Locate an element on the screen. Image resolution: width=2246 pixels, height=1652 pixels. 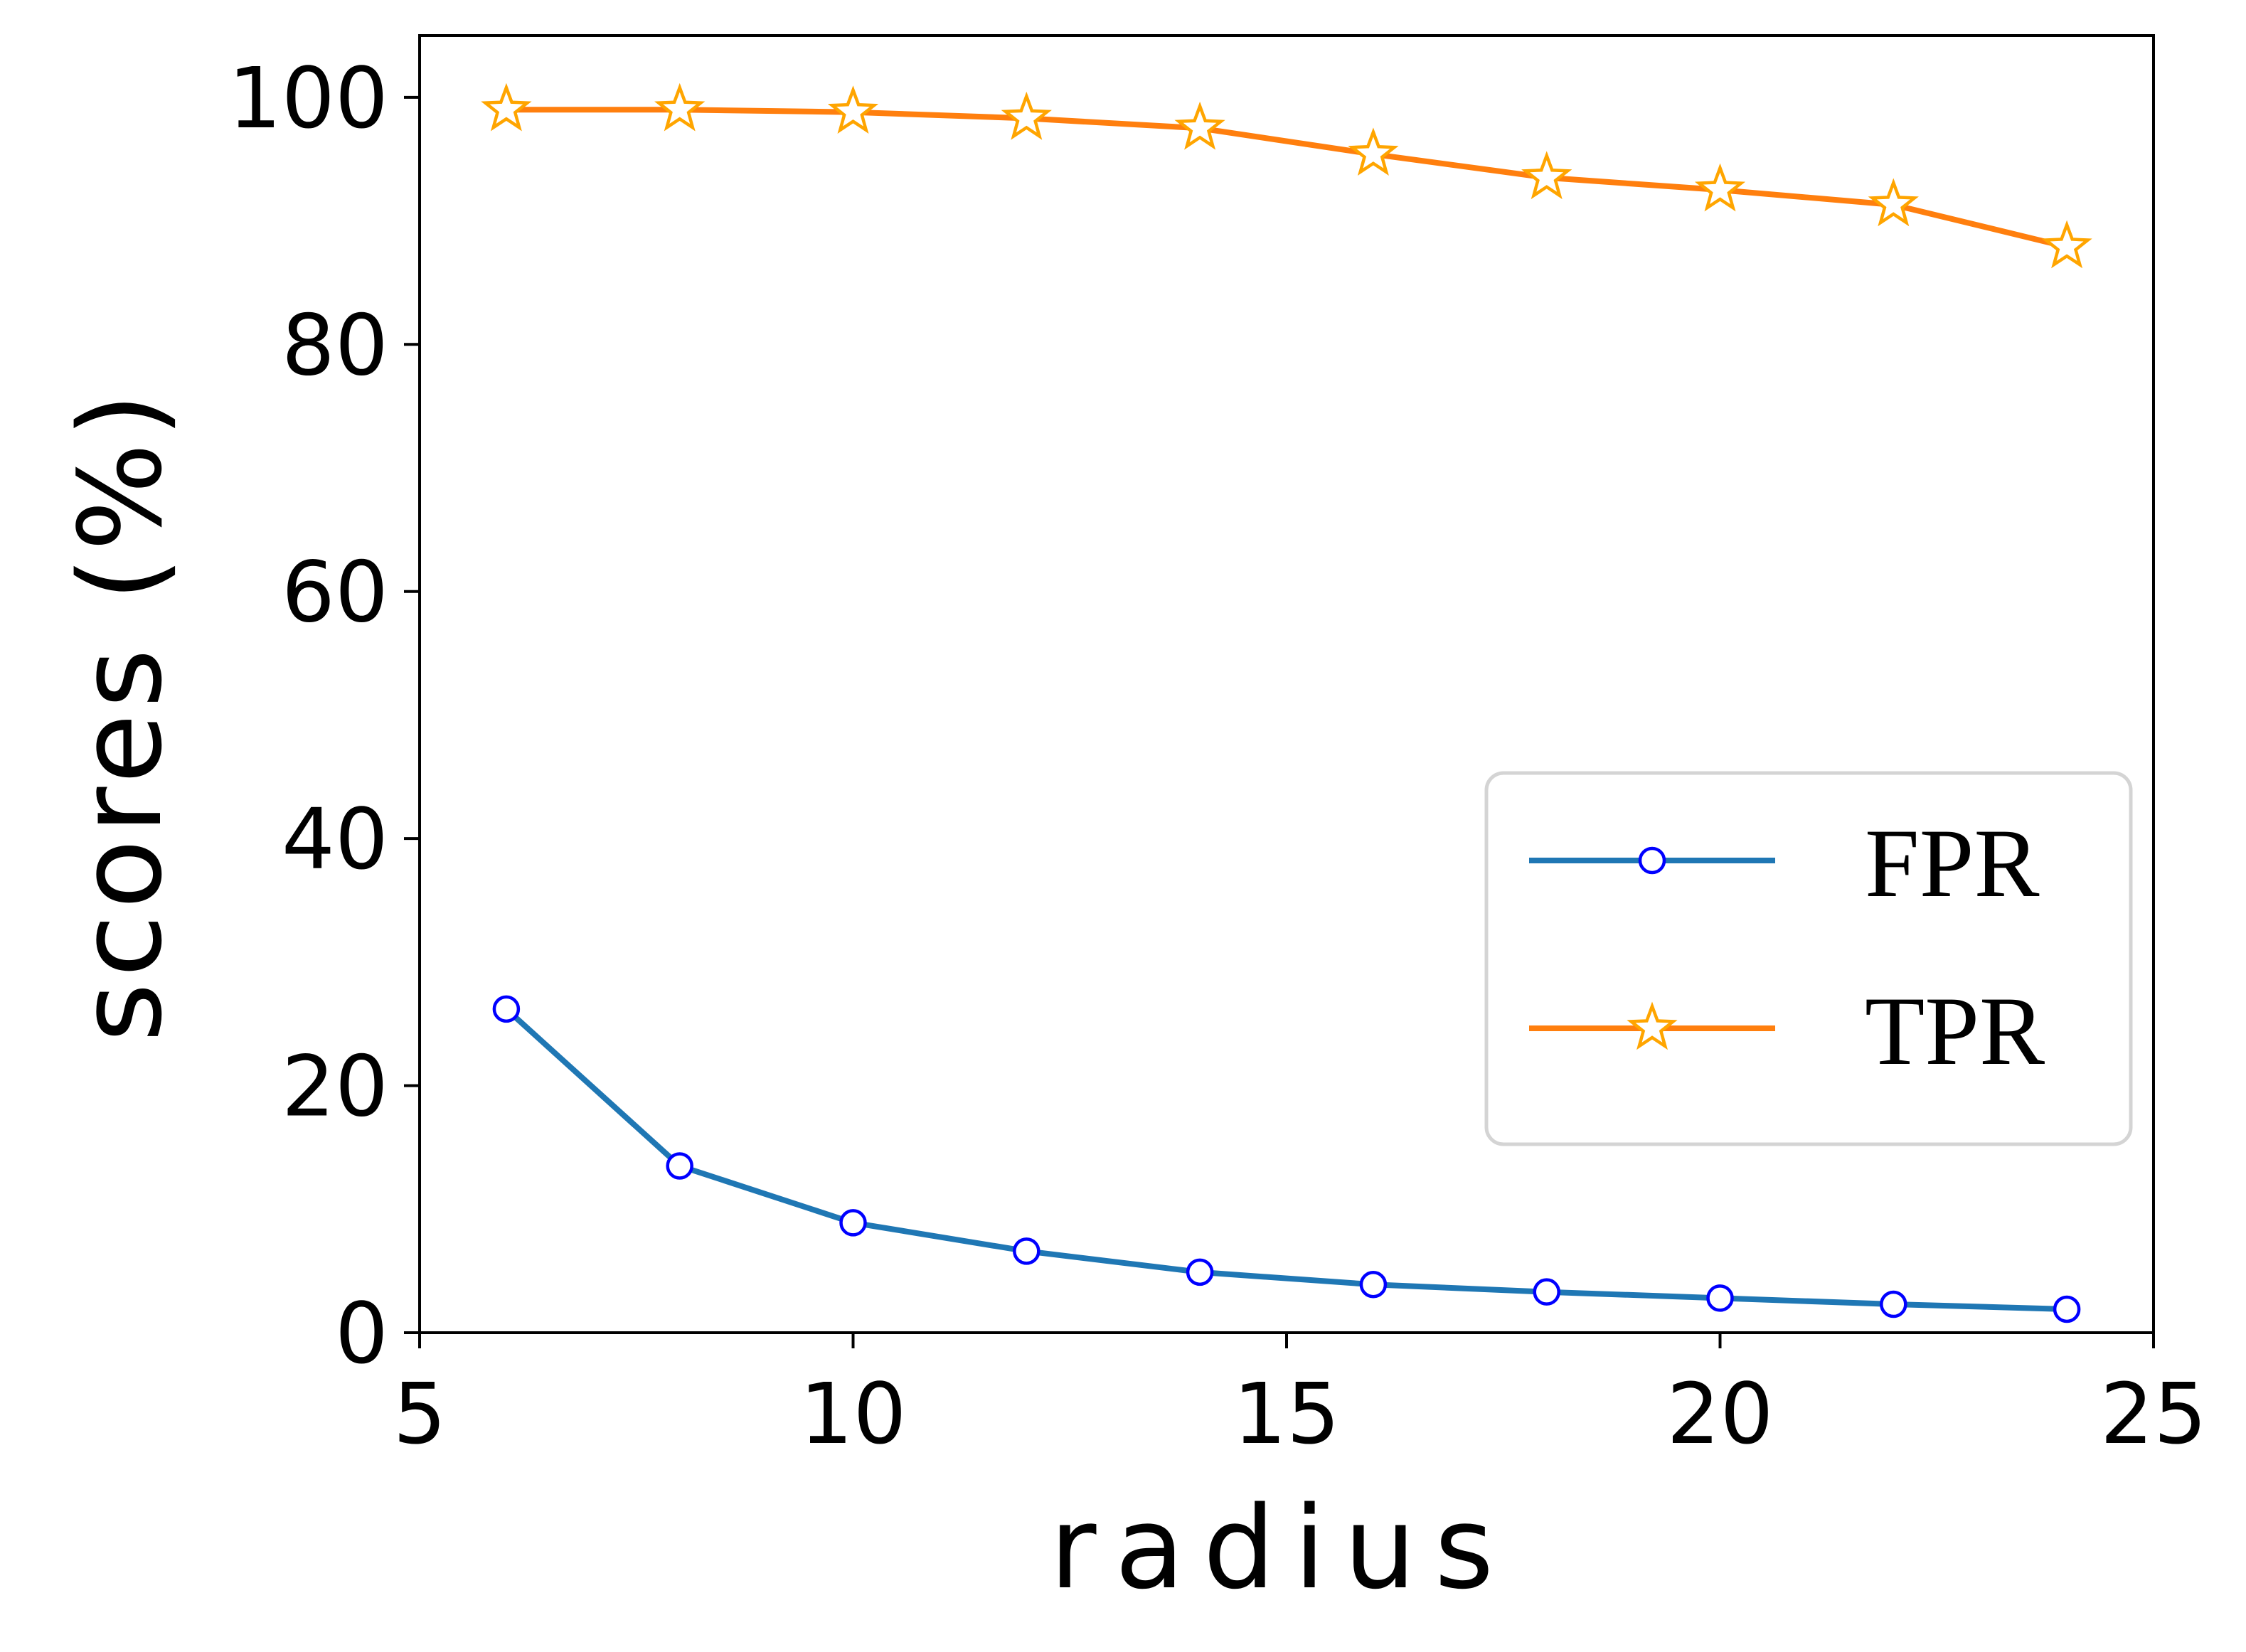
y-axis: 0 20 40 60 80 100 is located at coordinates (324, 715).